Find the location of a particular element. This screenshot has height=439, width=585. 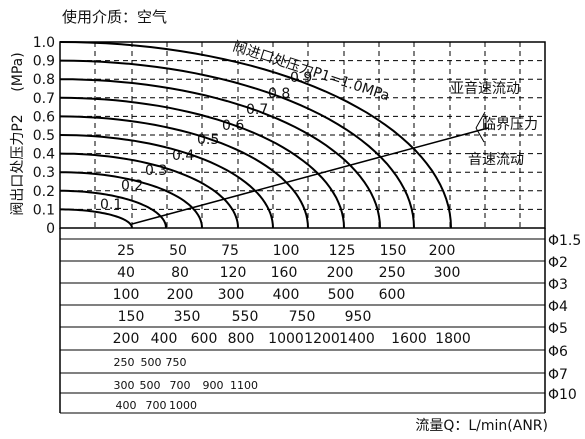

flow-tick-label: 1400 is located at coordinates (357, 339).